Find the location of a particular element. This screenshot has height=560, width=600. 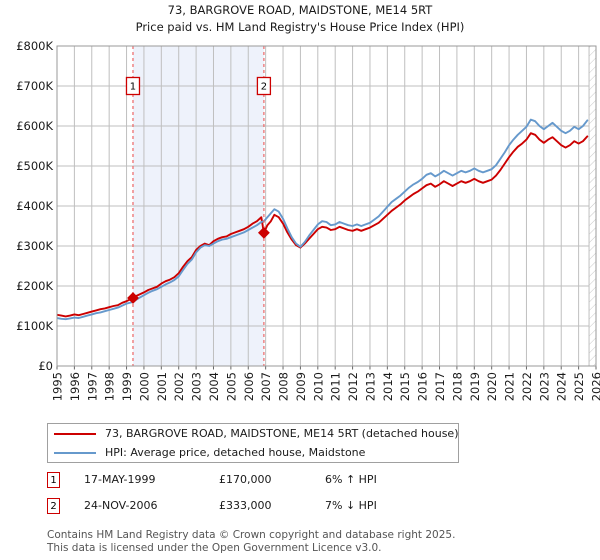

x-tick-label: 2022 is located at coordinates (527, 386).